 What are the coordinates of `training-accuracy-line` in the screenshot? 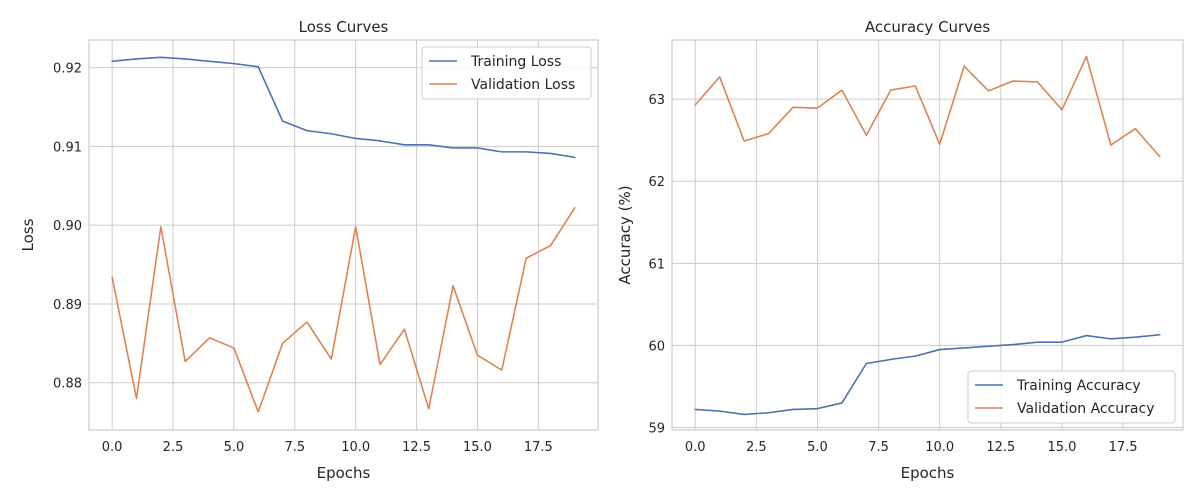 It's located at (927, 374).